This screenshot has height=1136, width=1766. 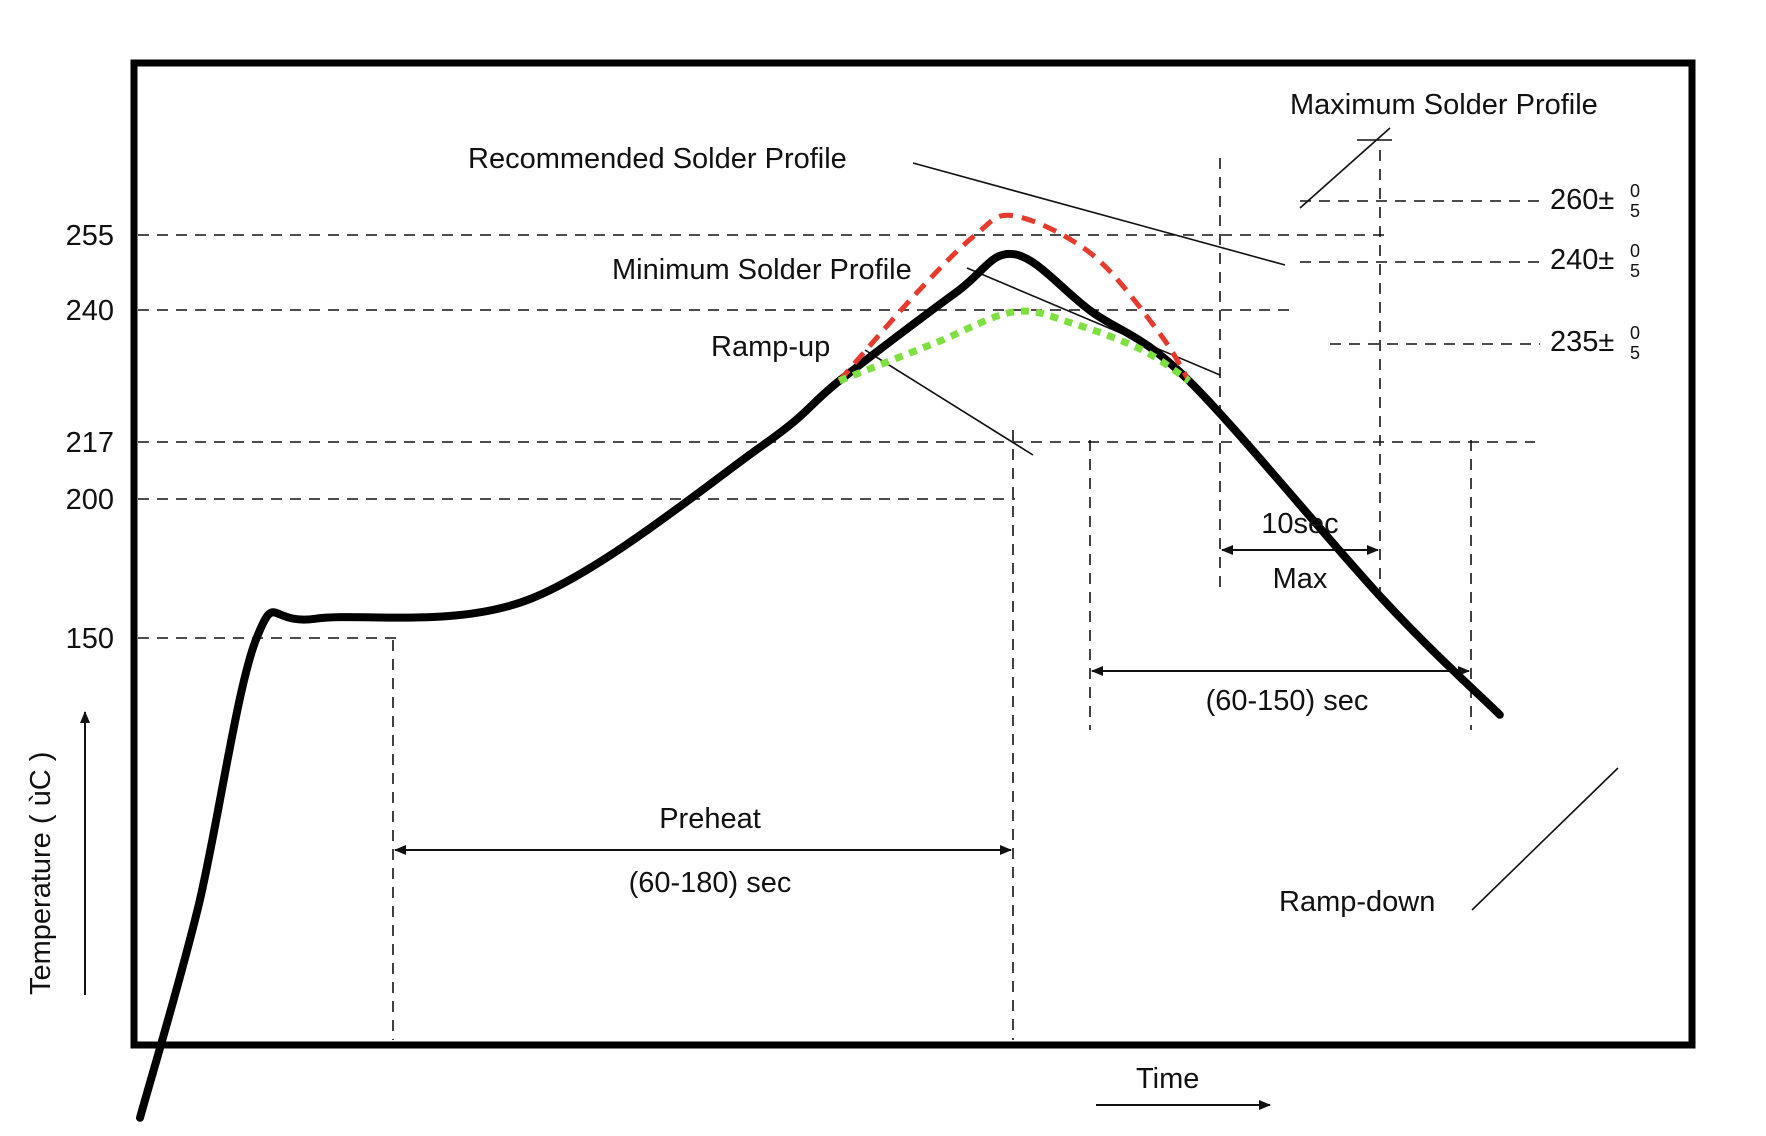 What do you see at coordinates (1014, 346) in the screenshot?
I see `series-minimum-line` at bounding box center [1014, 346].